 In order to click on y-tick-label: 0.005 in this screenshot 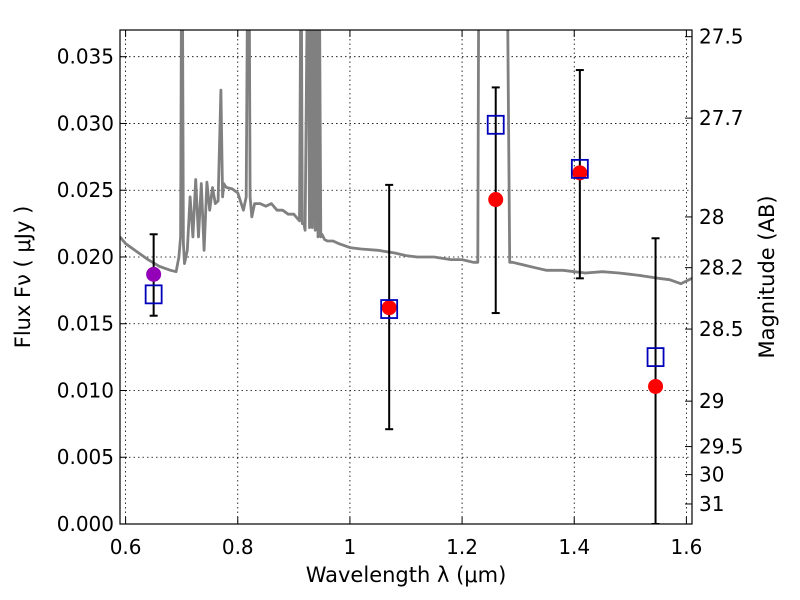, I will do `click(85, 457)`.